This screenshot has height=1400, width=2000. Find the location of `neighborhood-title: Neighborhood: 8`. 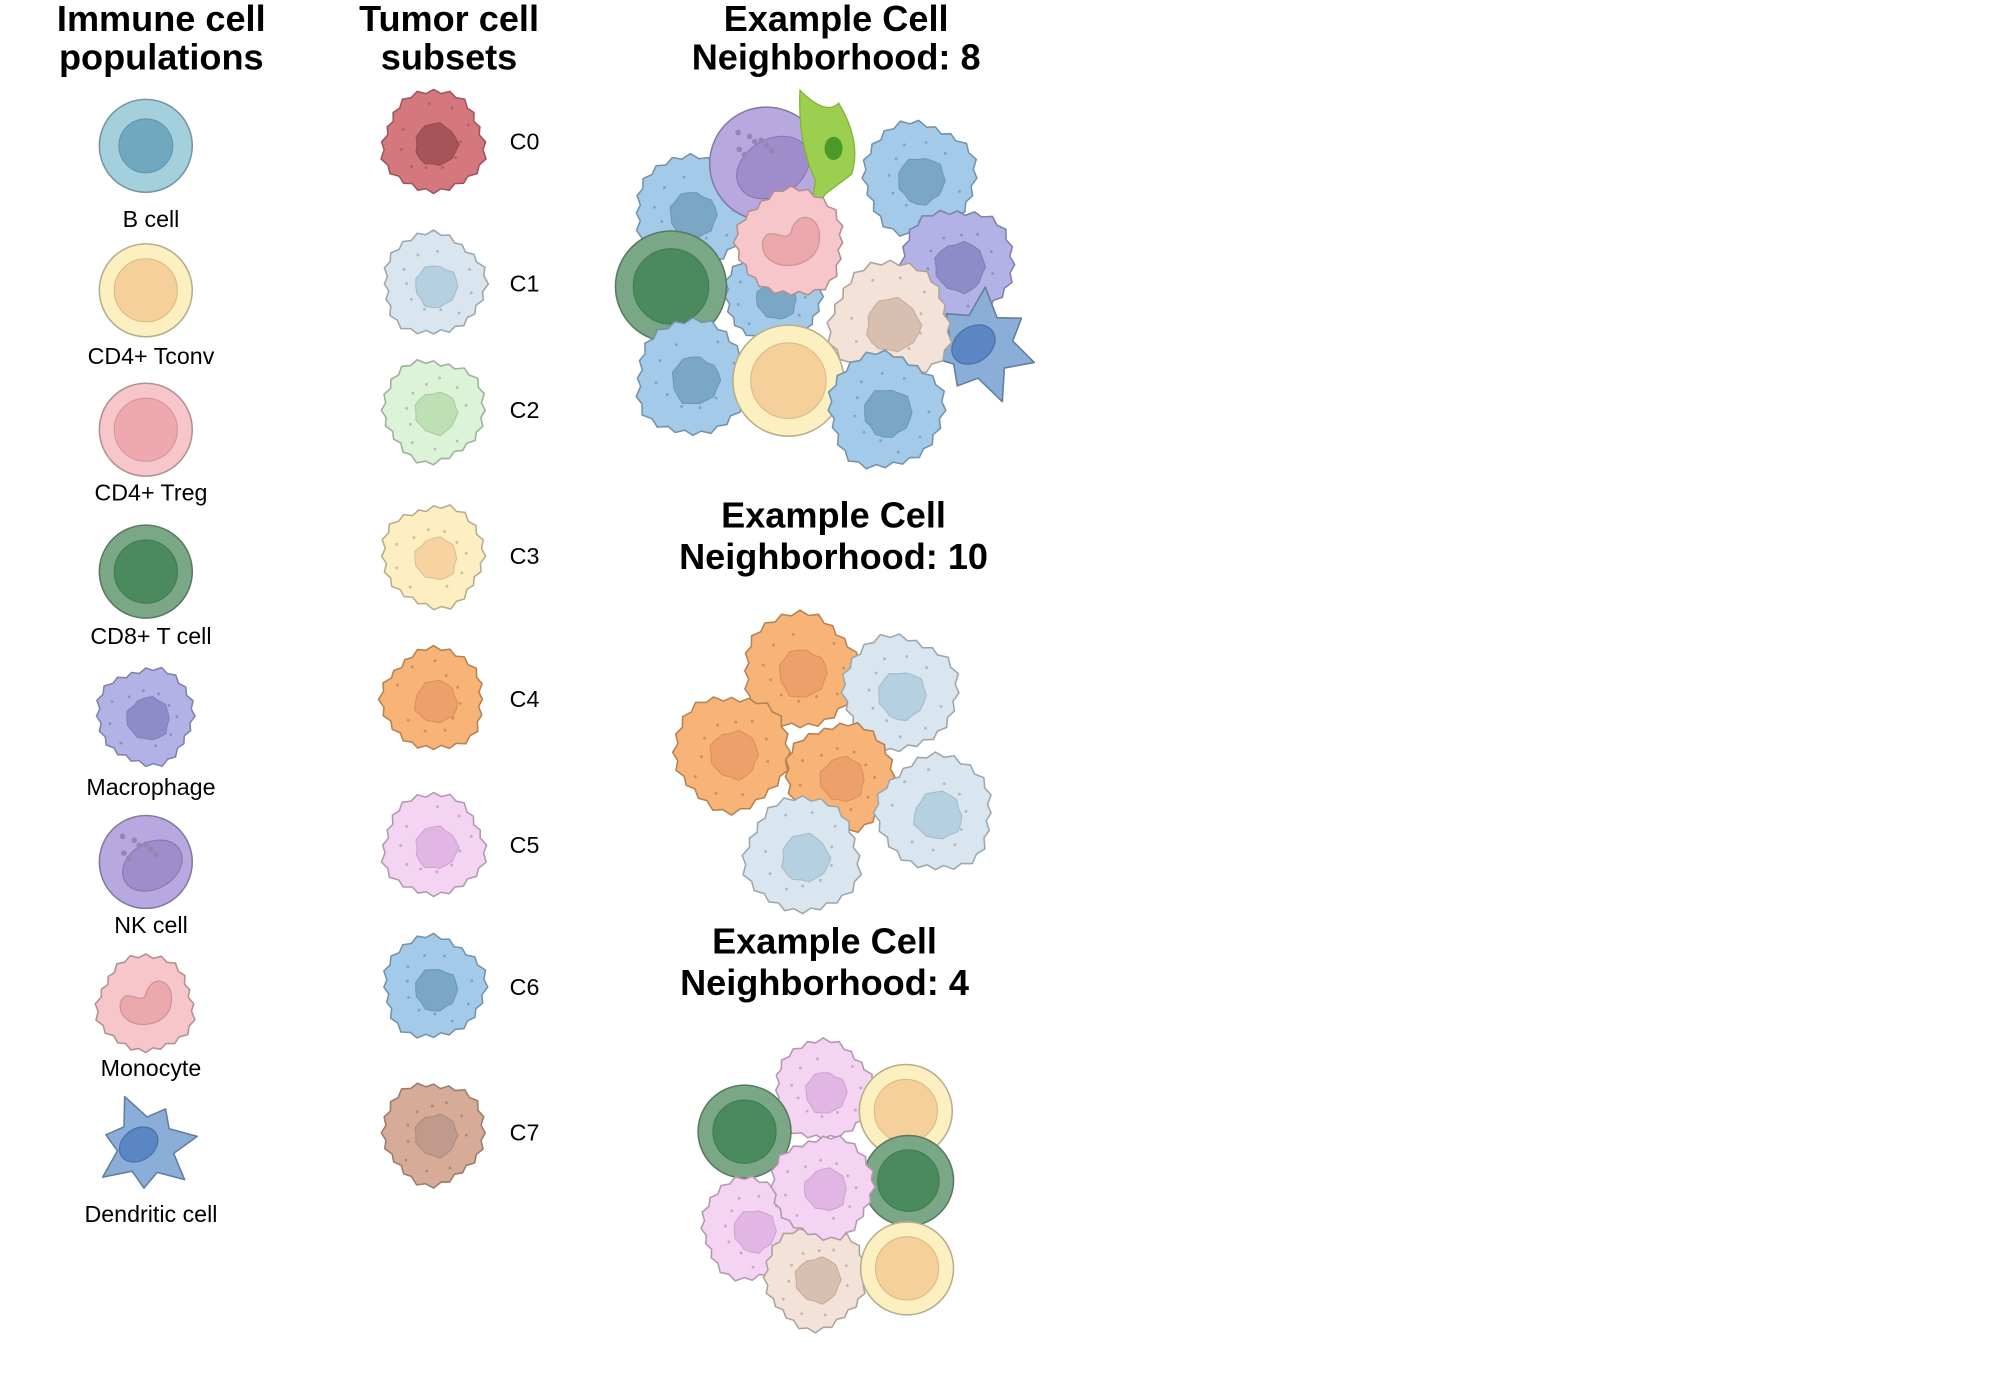

neighborhood-title: Neighborhood: 8 is located at coordinates (836, 57).